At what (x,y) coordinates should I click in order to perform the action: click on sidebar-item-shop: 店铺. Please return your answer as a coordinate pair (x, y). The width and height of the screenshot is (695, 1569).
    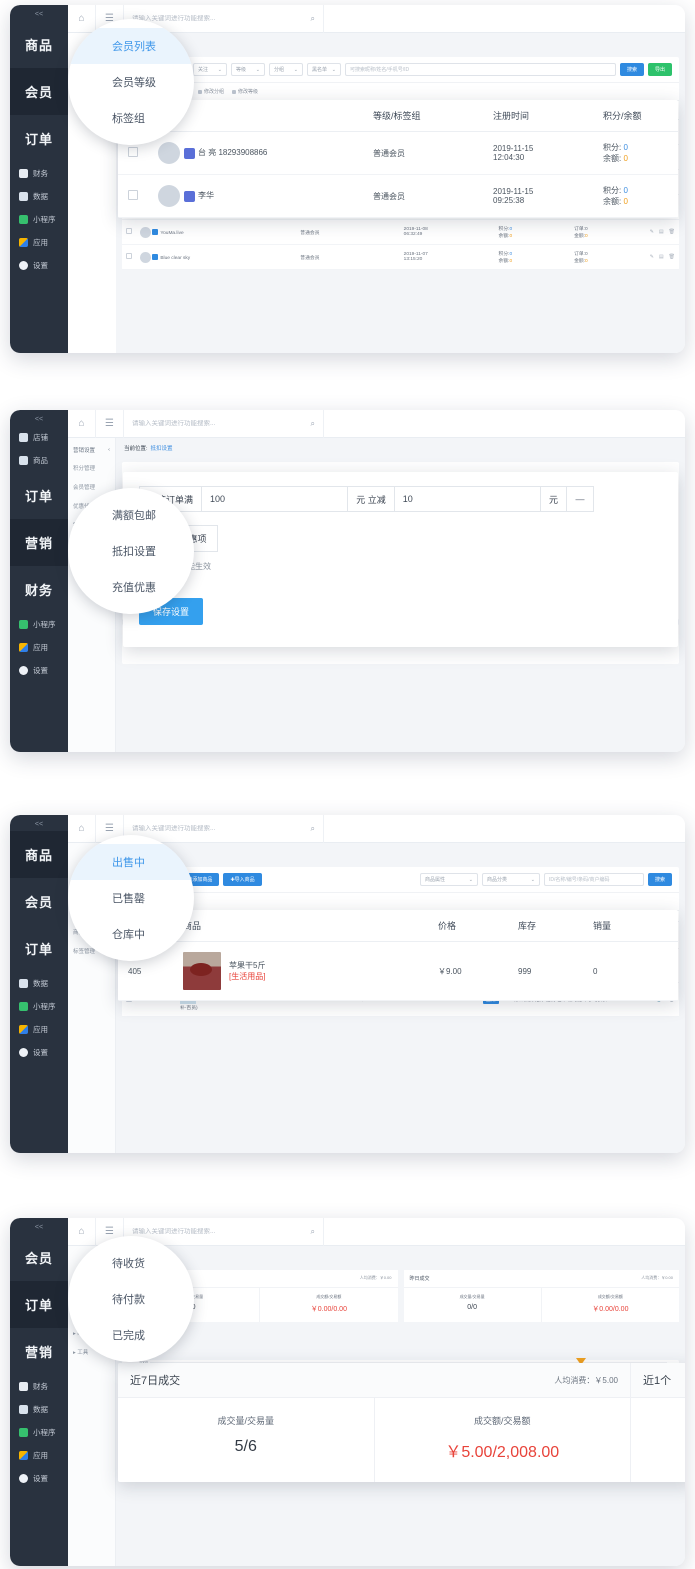
    Looking at the image, I should click on (39, 437).